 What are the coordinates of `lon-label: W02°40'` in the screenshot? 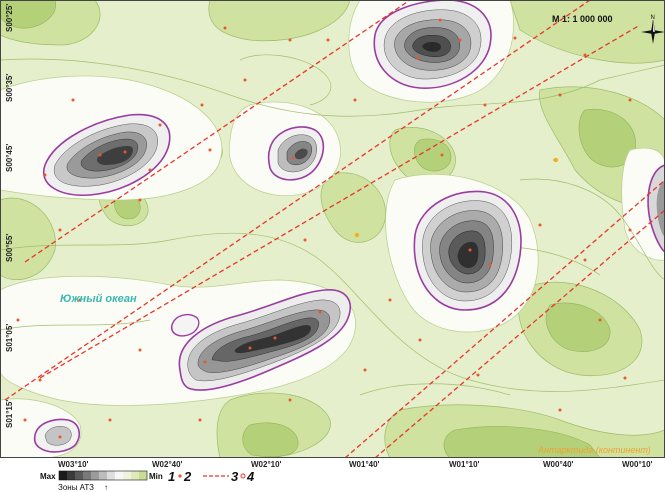 It's located at (167, 464).